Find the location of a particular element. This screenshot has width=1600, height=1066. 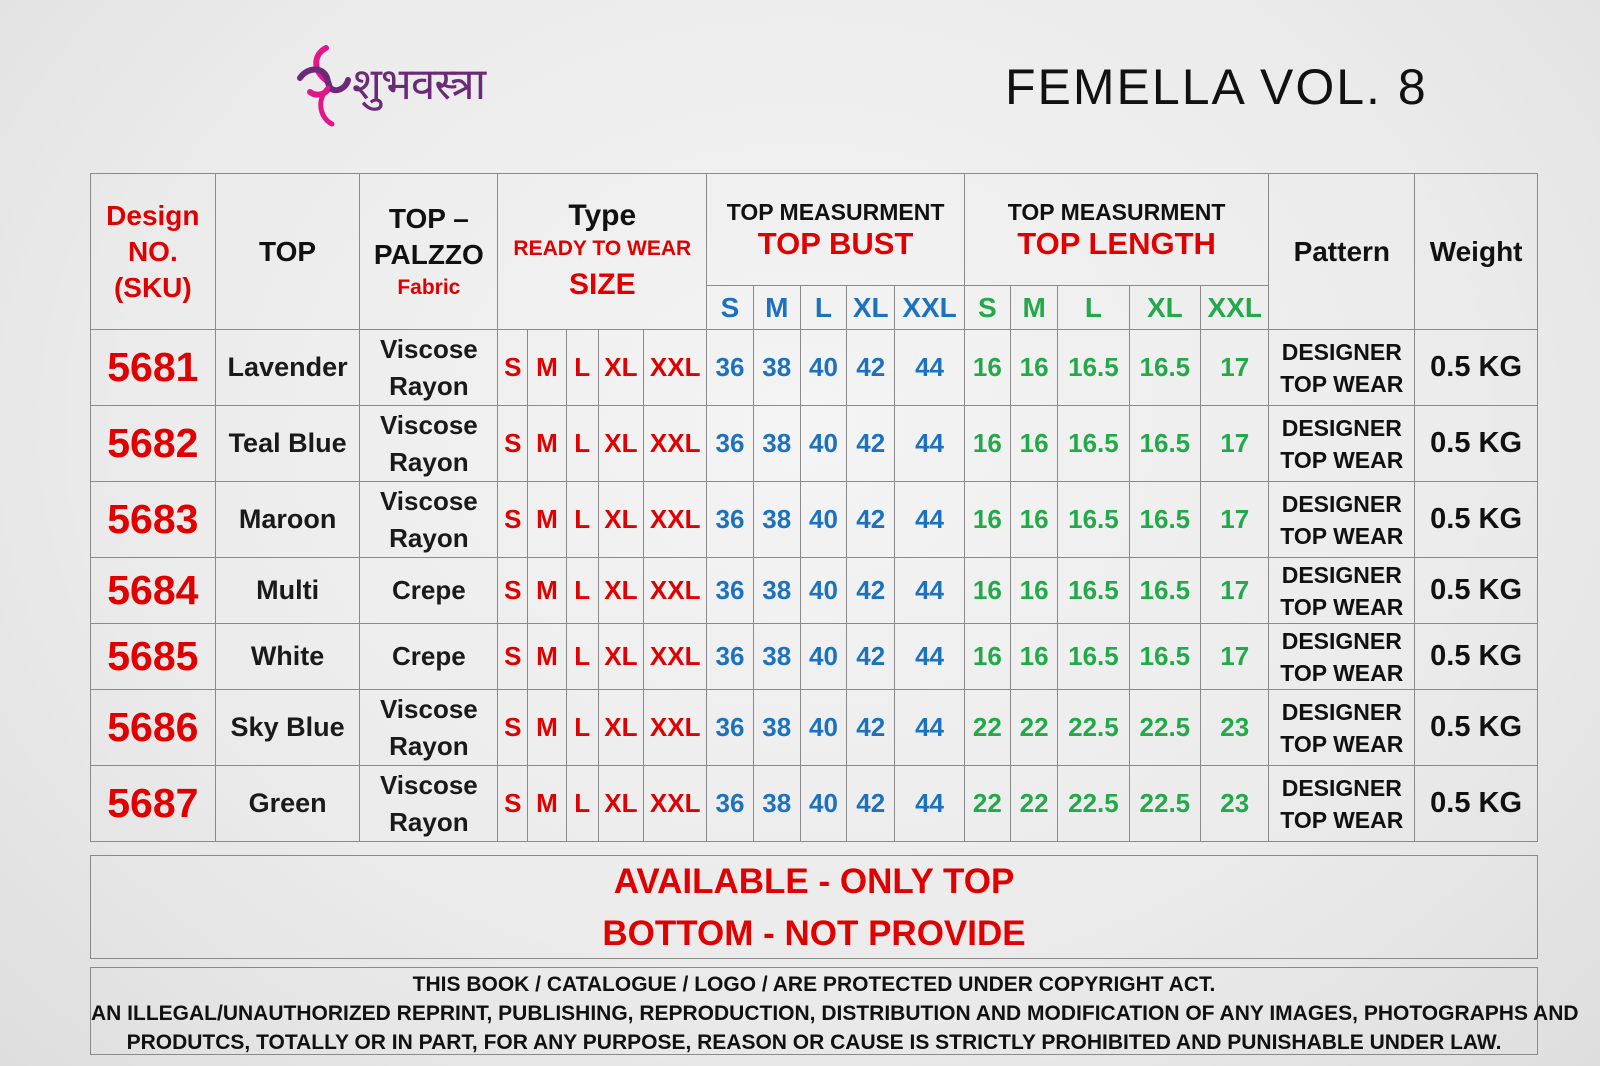

bust-size-header: M is located at coordinates (776, 307).